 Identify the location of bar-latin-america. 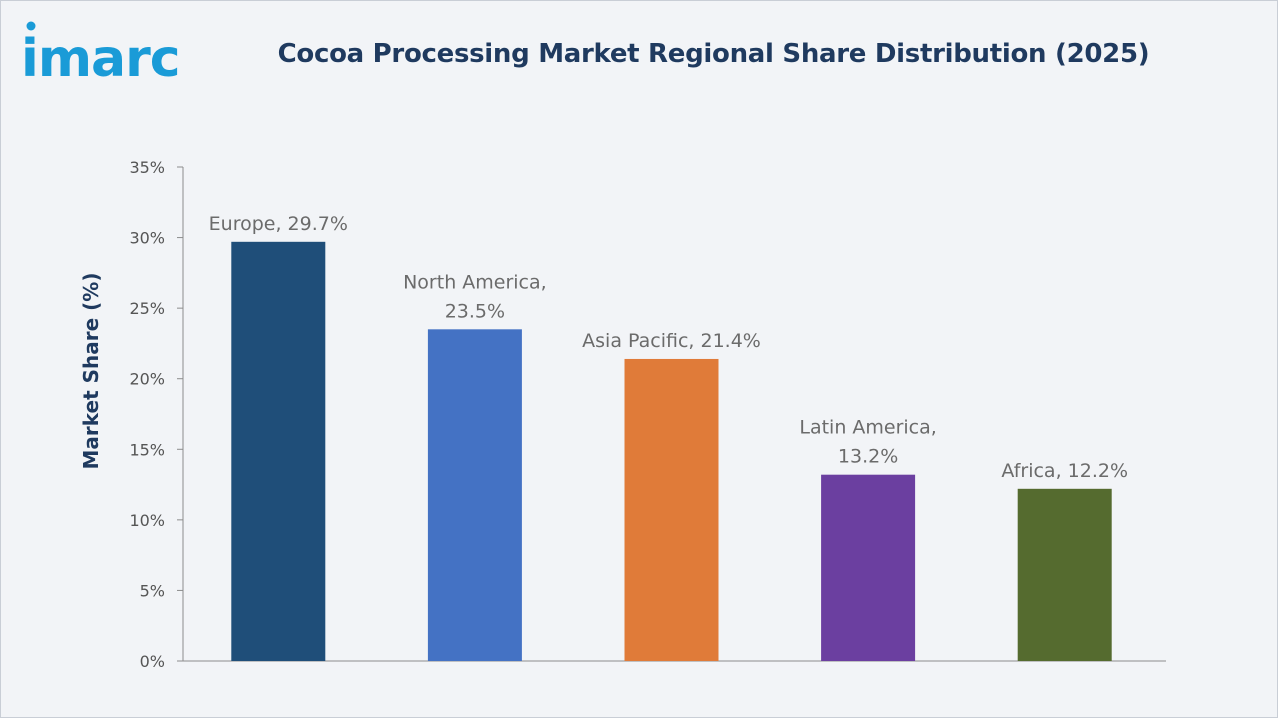
(868, 567).